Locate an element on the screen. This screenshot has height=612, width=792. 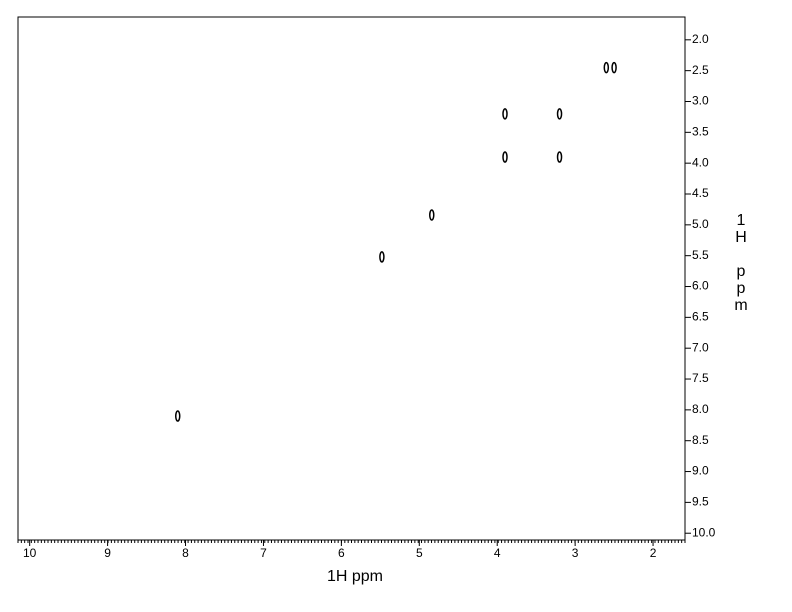
x-tick-label: 8 is located at coordinates (185, 553).